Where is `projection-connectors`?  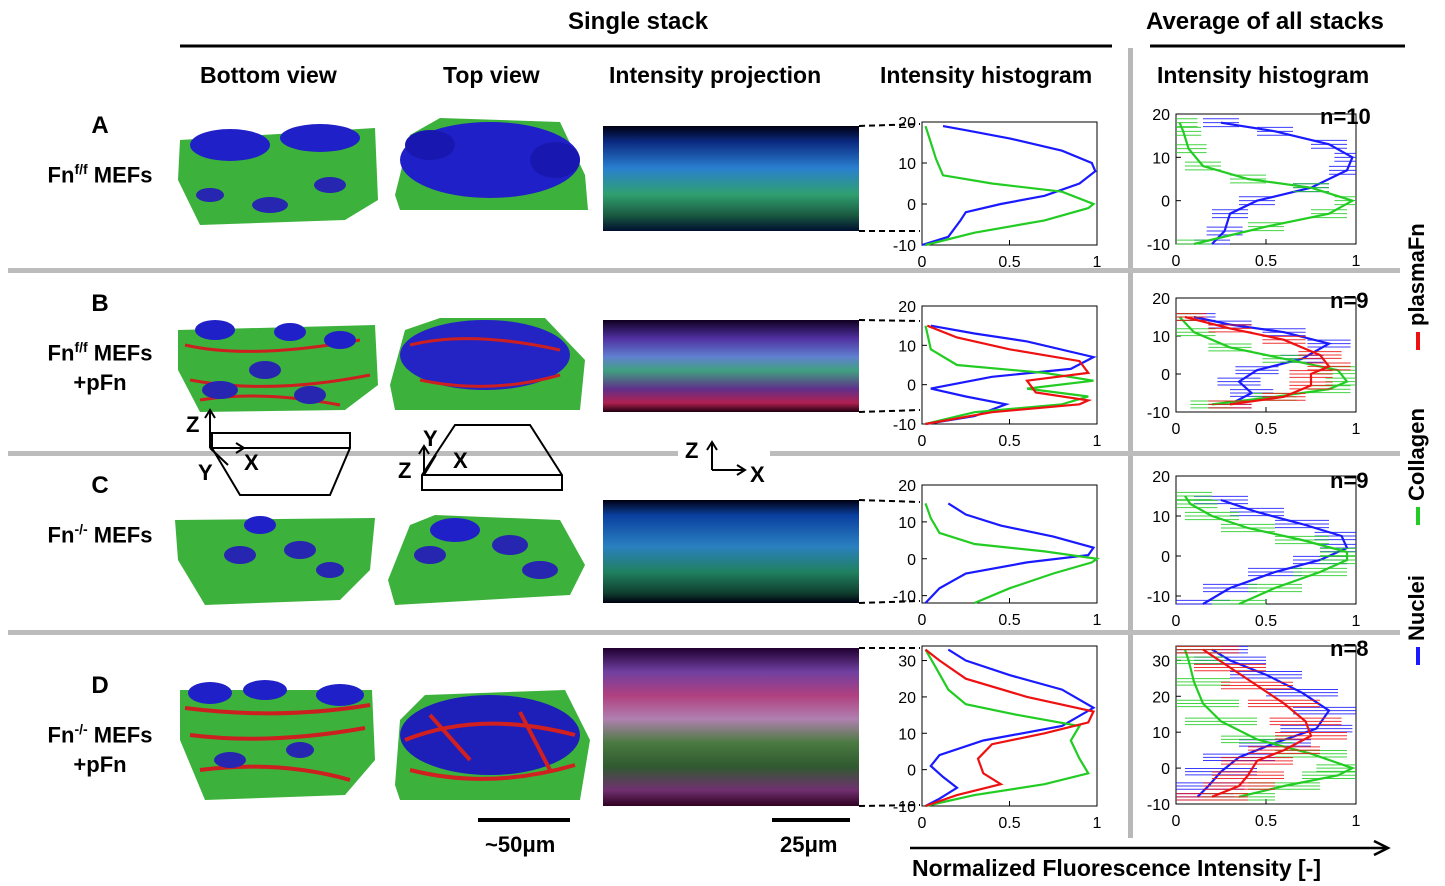 projection-connectors is located at coordinates (889, 465).